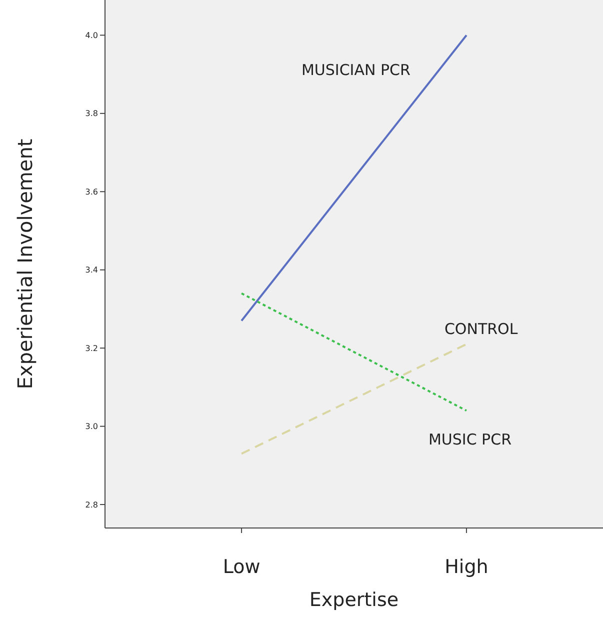 The height and width of the screenshot is (617, 603). Describe the element at coordinates (25, 264) in the screenshot. I see `y-axis-title: Experiential Involvement` at that location.